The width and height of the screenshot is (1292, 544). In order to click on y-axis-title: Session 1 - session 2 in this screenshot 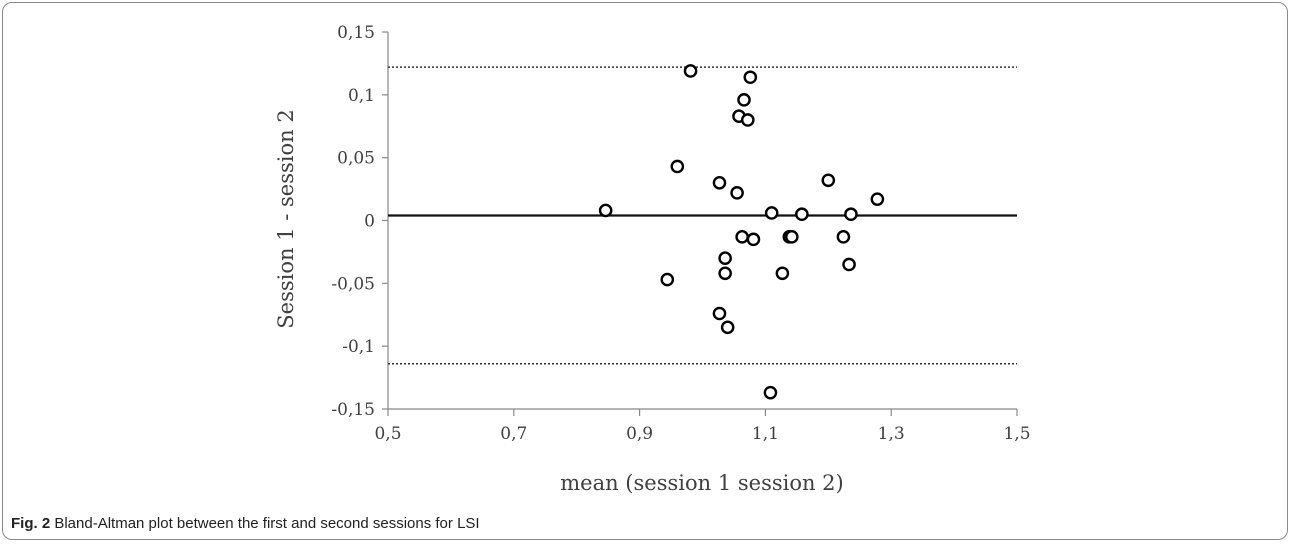, I will do `click(286, 218)`.